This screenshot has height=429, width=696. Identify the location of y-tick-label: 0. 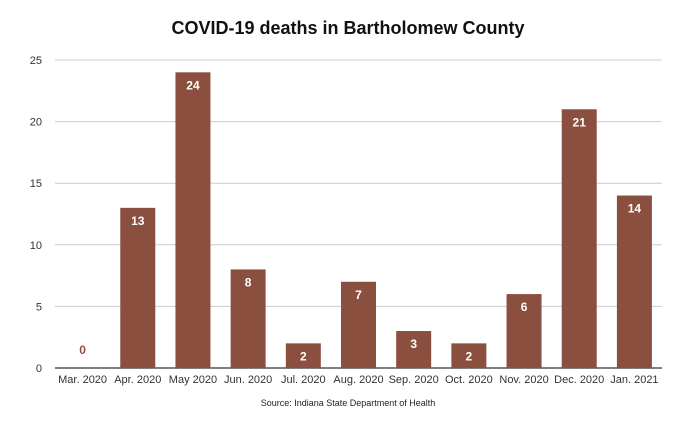
(39, 369).